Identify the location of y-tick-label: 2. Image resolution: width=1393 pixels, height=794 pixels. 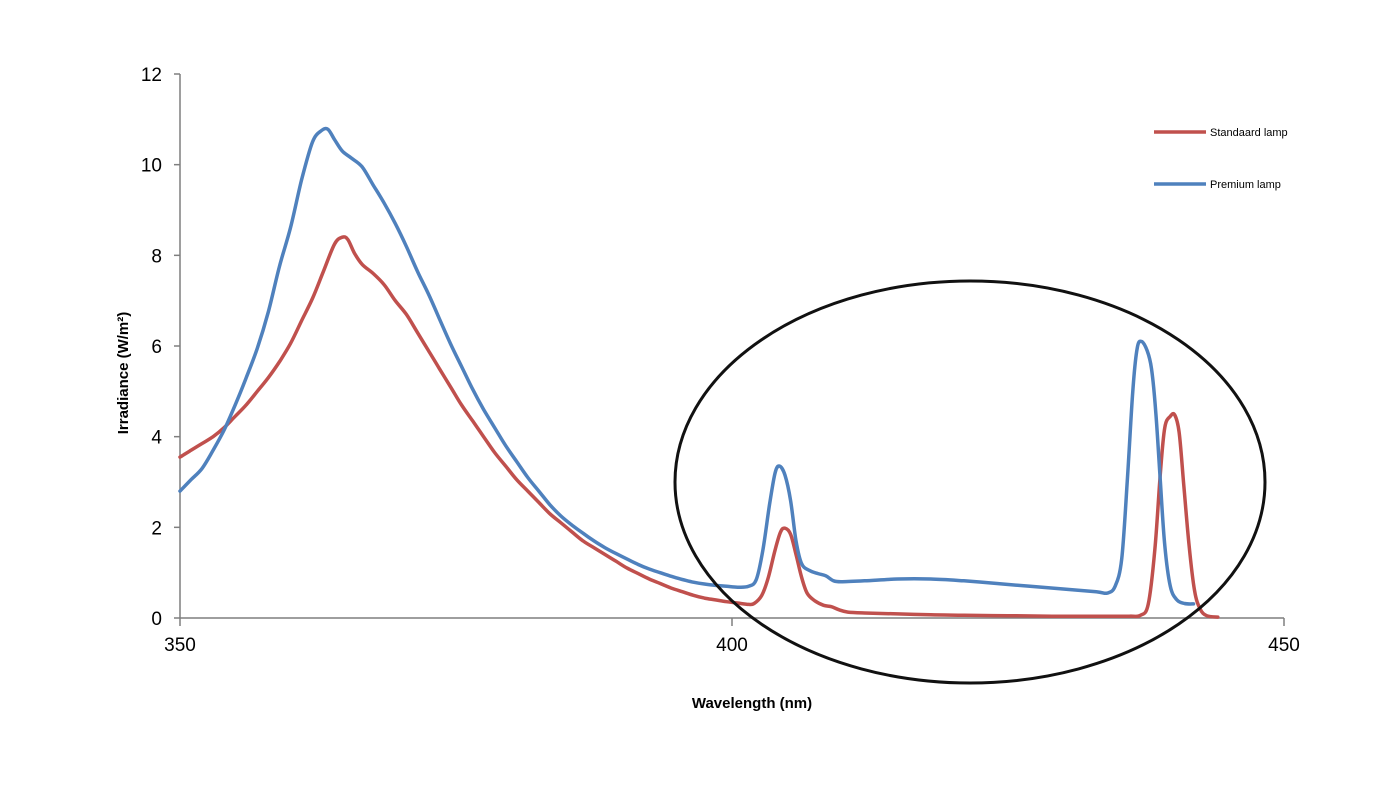
(156, 528).